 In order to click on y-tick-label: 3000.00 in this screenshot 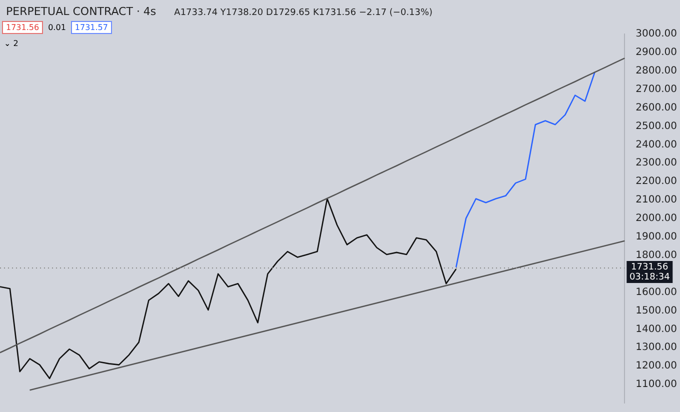, I will do `click(657, 34)`.